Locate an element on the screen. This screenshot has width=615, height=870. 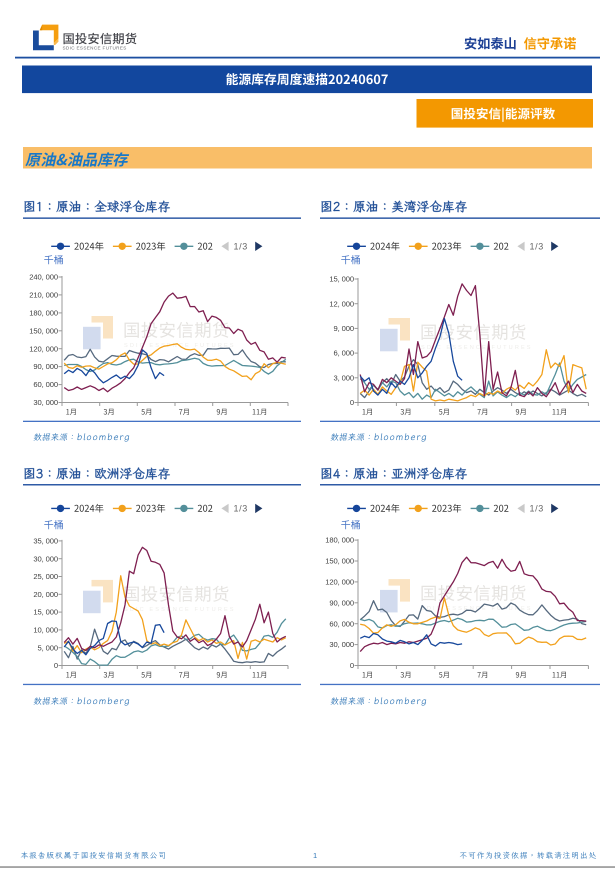
svg-text: 20, 000 is located at coordinates (45, 594).